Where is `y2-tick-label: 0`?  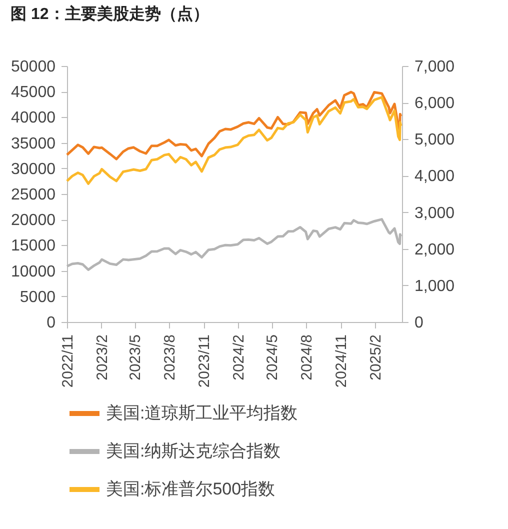
y2-tick-label: 0 is located at coordinates (419, 323).